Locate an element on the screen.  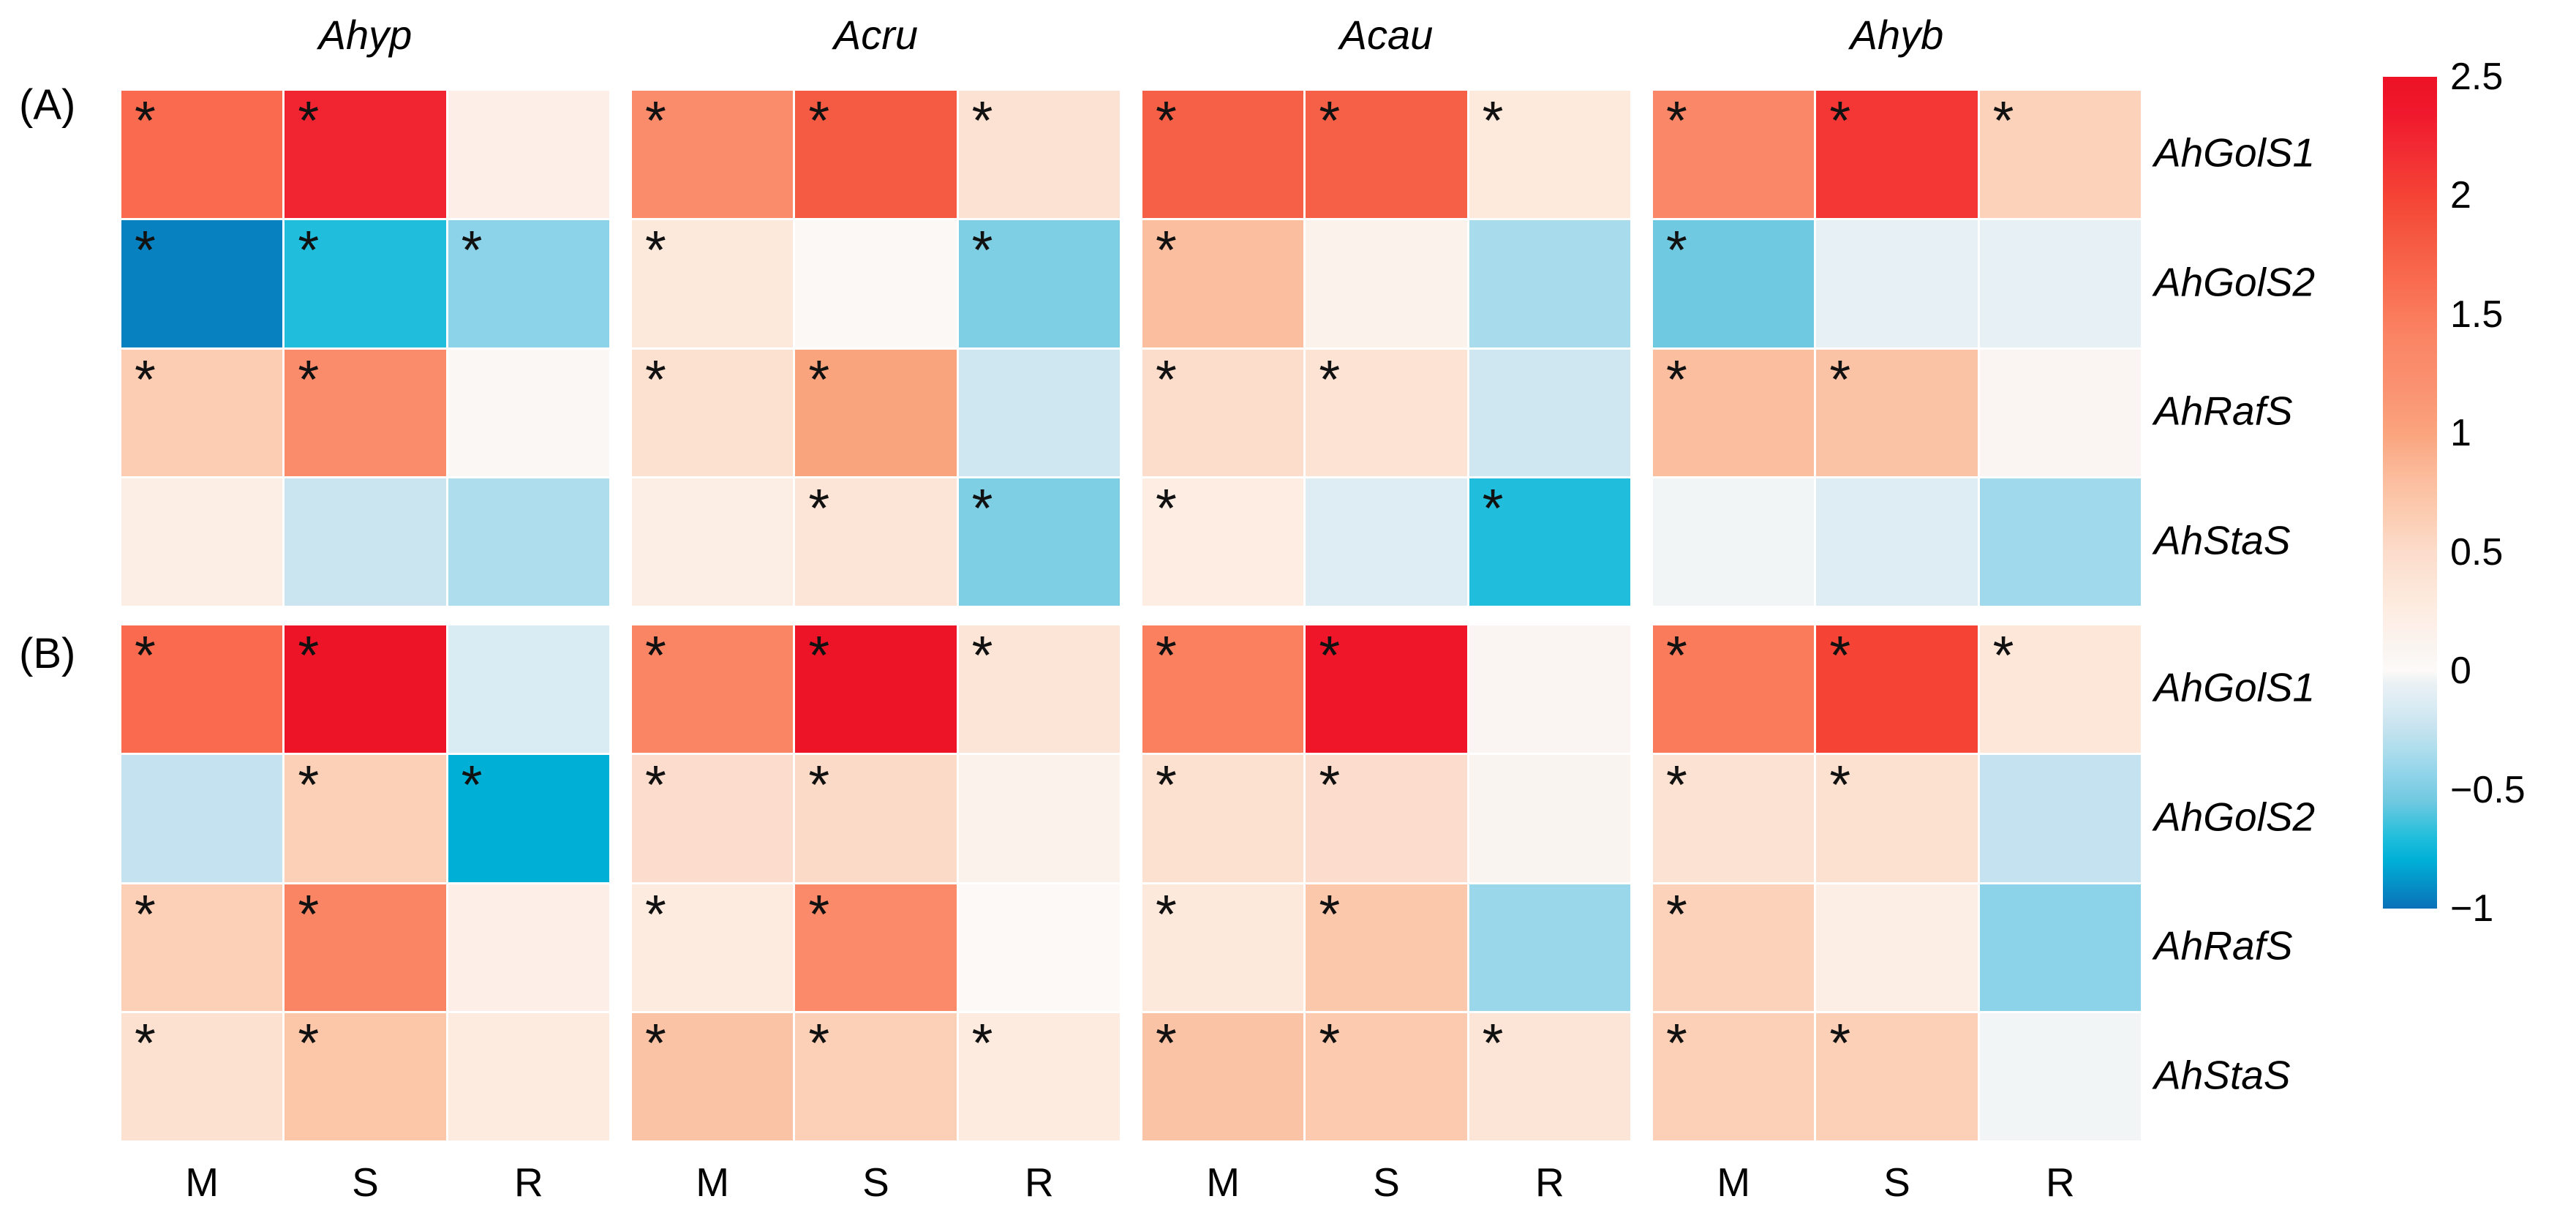
column-group-title: Ahyb is located at coordinates (1897, 35).